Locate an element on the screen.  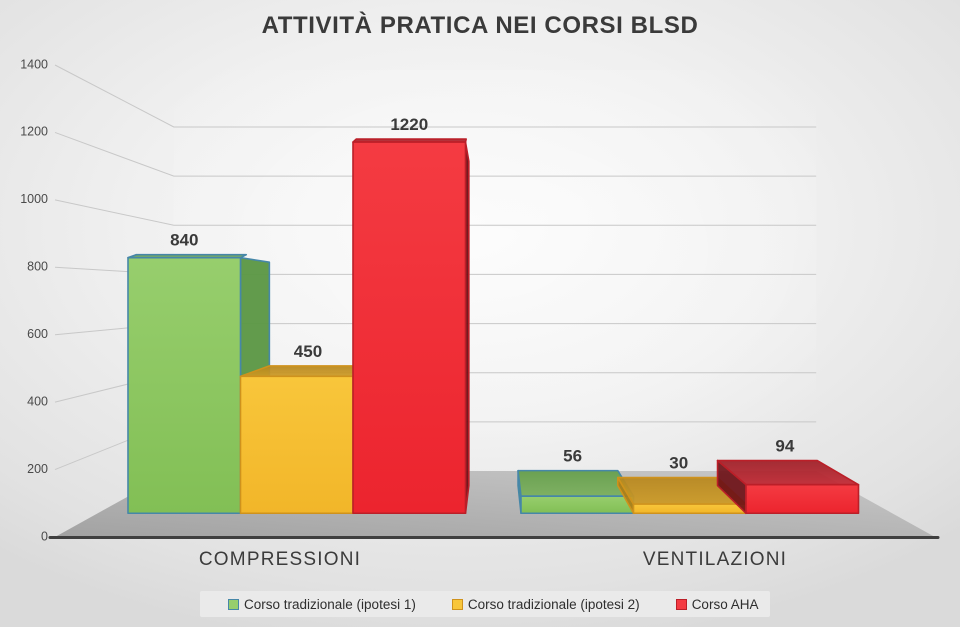
legend-swatch-green is located at coordinates (233, 604).